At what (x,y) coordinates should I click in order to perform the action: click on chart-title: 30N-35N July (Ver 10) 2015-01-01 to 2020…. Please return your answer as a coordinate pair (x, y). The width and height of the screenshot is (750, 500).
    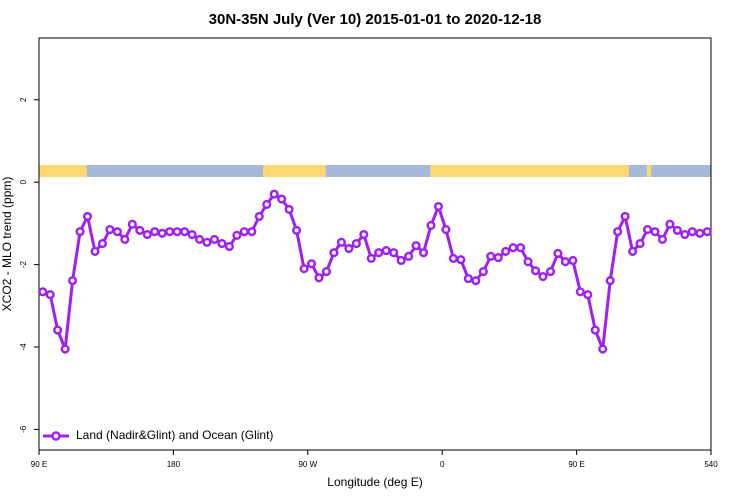
    Looking at the image, I should click on (375, 19).